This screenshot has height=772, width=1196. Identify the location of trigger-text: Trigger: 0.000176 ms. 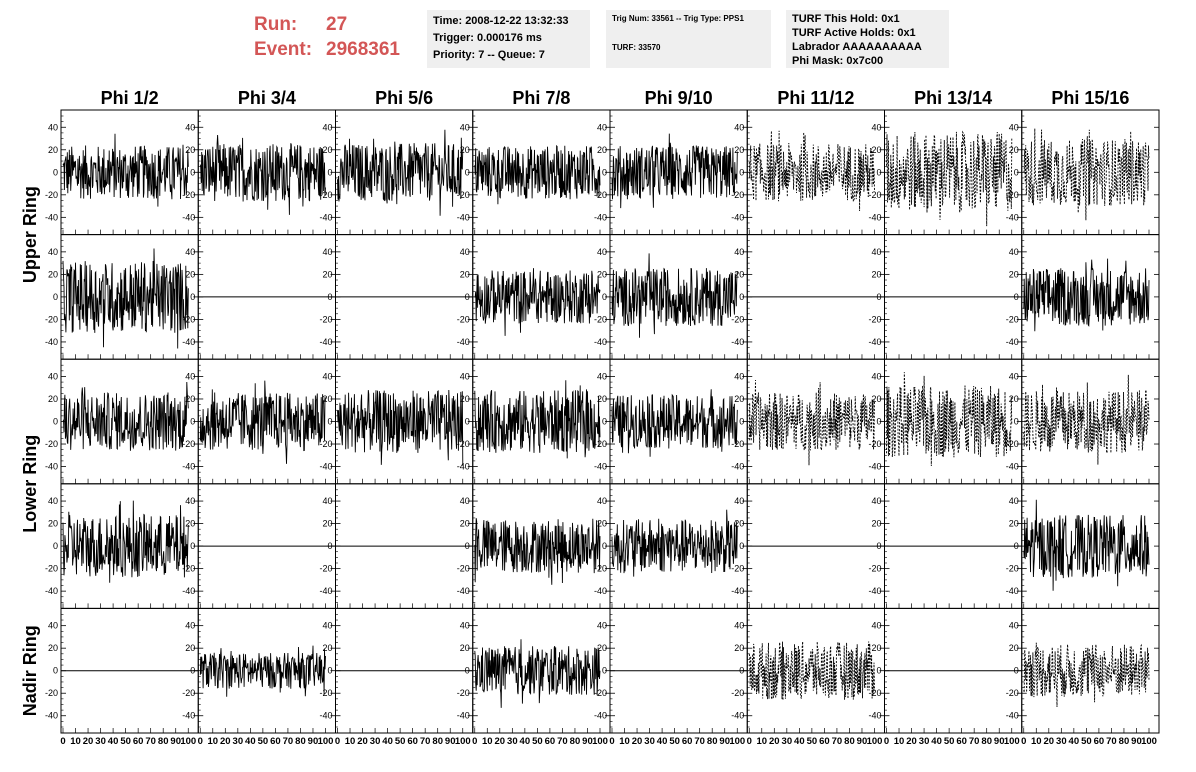
(487, 38).